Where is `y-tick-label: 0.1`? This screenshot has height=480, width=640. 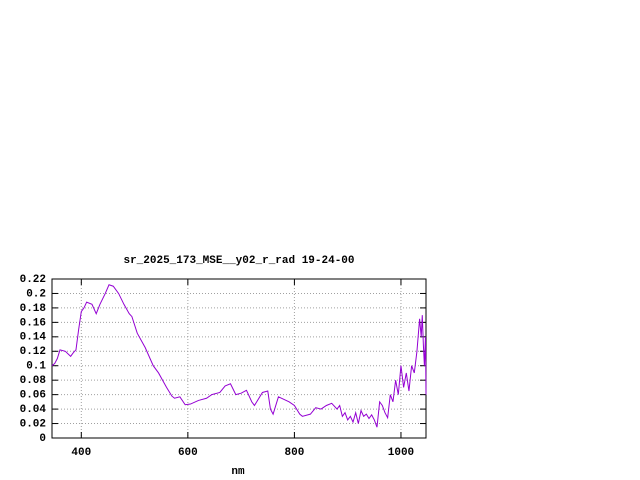
y-tick-label: 0.1 is located at coordinates (36, 367).